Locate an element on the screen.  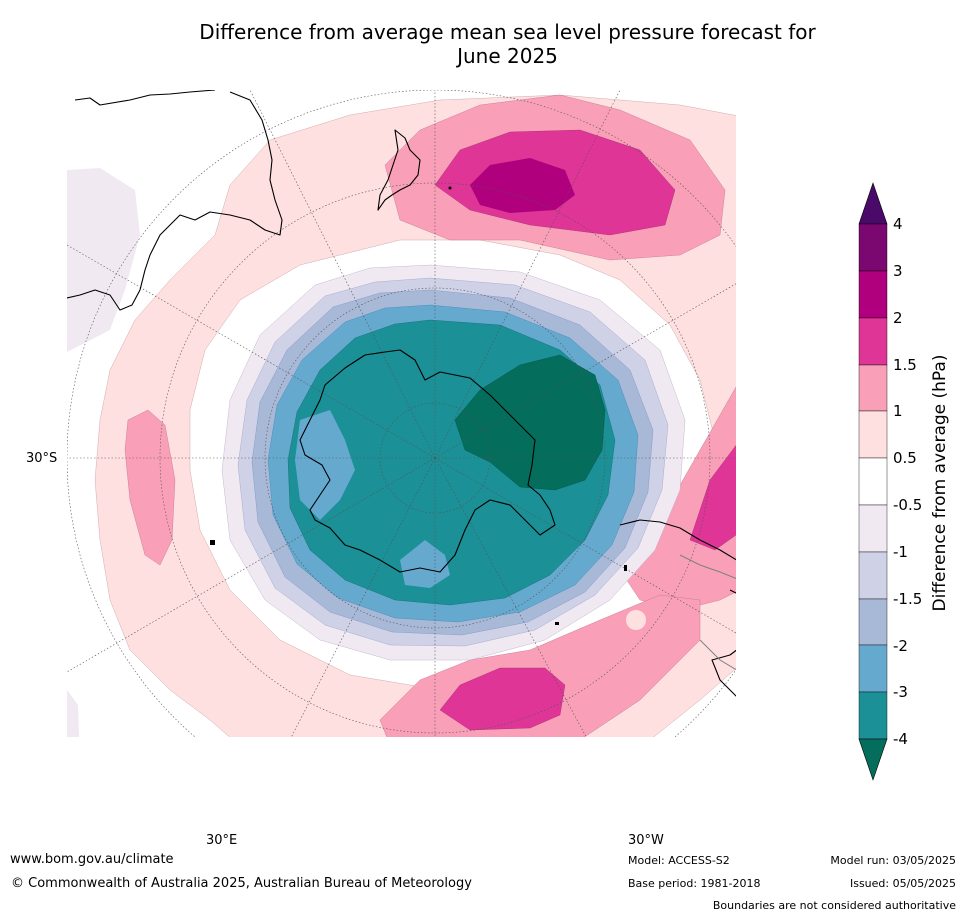
longitude-label-30w: 30°W is located at coordinates (646, 840).